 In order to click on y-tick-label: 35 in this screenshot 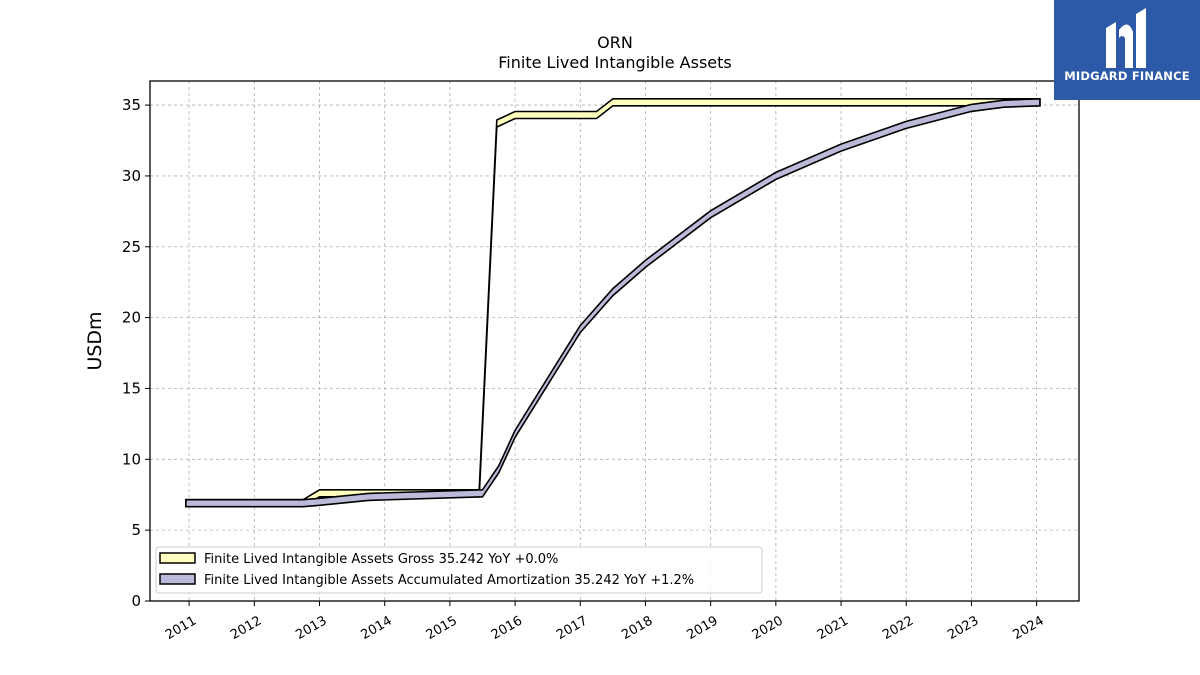, I will do `click(131, 105)`.